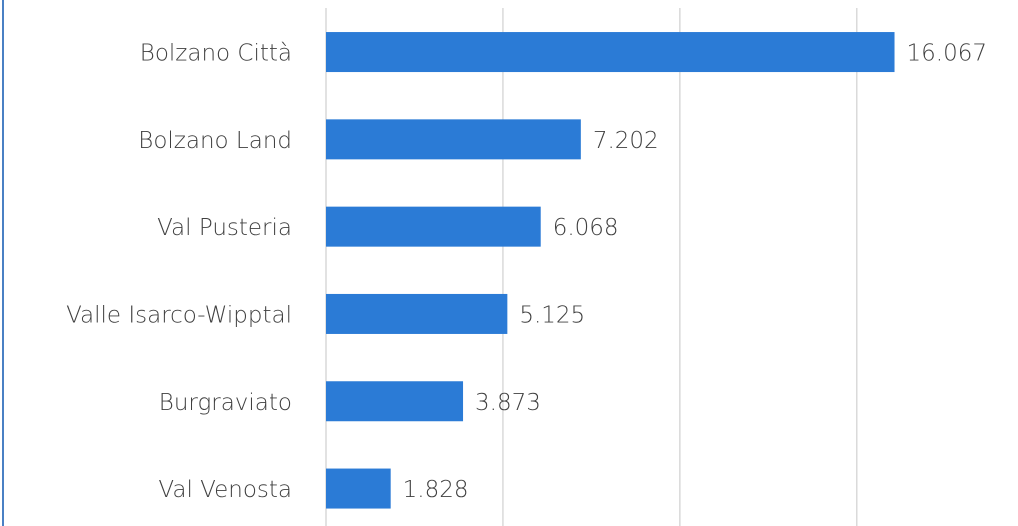 The width and height of the screenshot is (1018, 526). I want to click on category-label: Bolzano Land, so click(215, 141).